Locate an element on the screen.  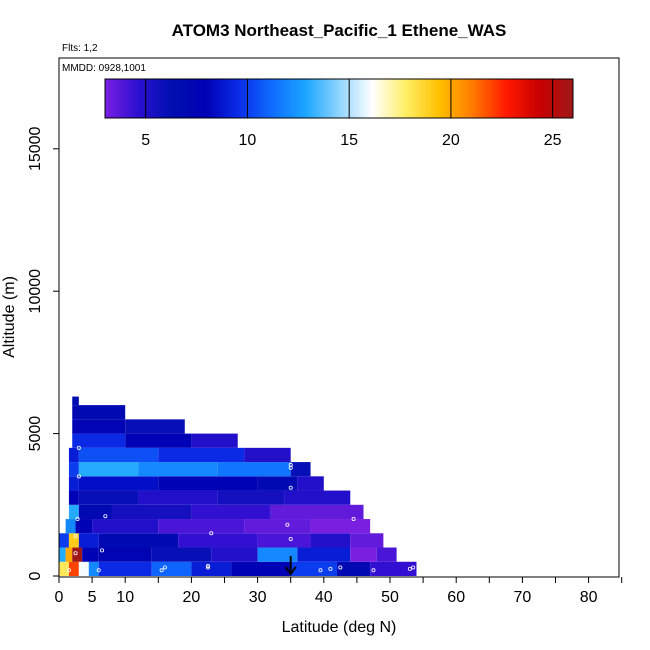
x-tick-label: 80 is located at coordinates (589, 597).